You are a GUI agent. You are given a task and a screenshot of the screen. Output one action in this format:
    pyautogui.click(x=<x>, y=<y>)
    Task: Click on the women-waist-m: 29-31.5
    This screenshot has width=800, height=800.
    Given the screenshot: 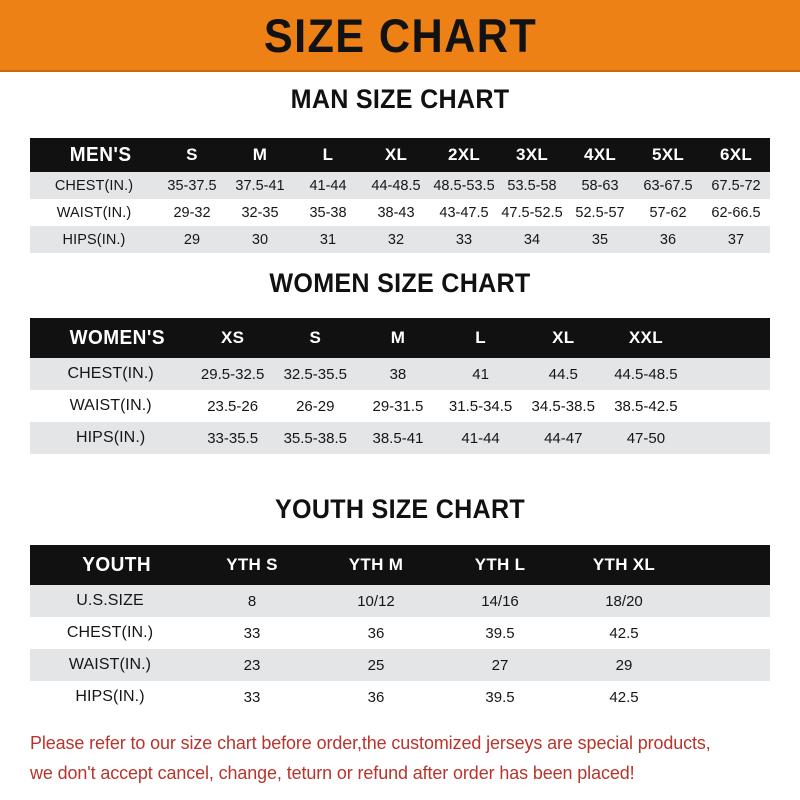 What is the action you would take?
    pyautogui.click(x=398, y=406)
    